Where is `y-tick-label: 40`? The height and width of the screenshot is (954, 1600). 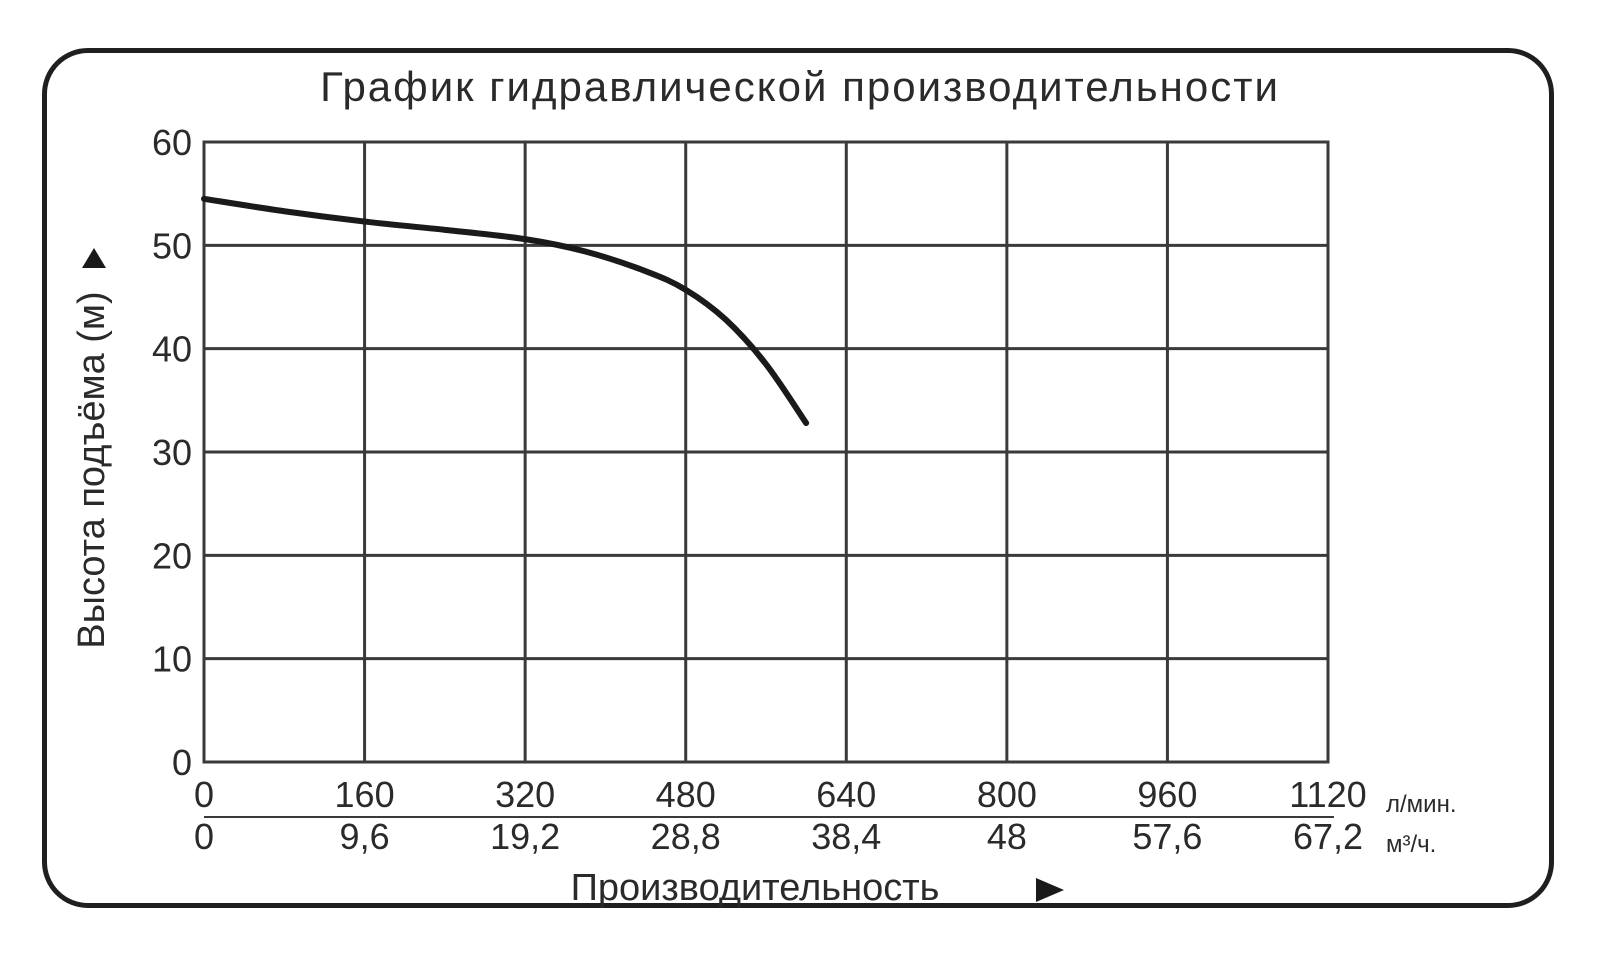 y-tick-label: 40 is located at coordinates (172, 349).